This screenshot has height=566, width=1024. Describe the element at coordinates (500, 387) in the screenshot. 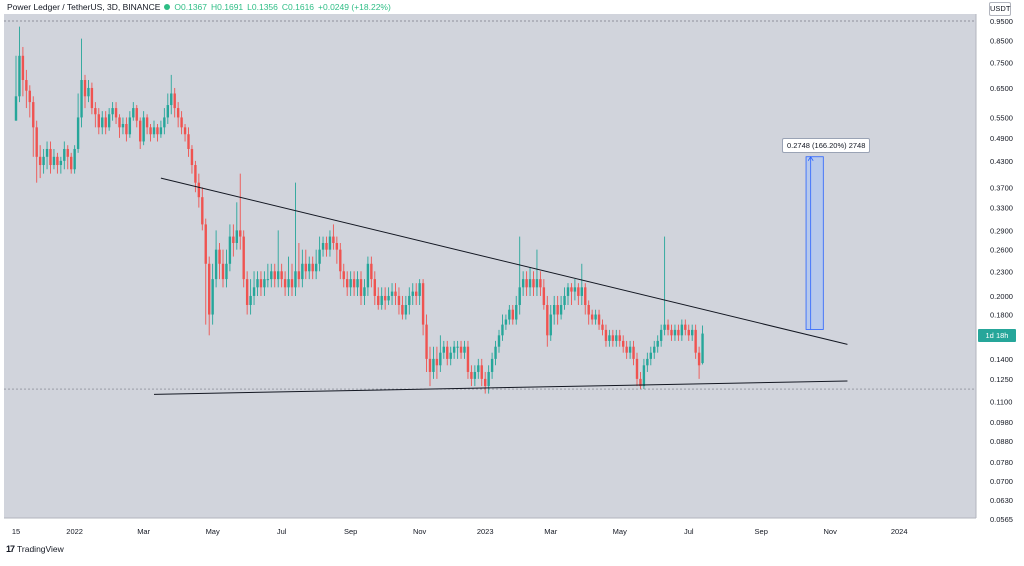

I see `trendline-lower` at that location.